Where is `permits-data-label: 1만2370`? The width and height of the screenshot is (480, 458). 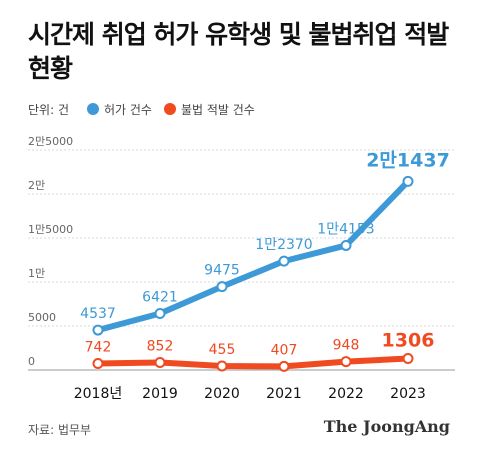
permits-data-label: 1만2370 is located at coordinates (283, 245).